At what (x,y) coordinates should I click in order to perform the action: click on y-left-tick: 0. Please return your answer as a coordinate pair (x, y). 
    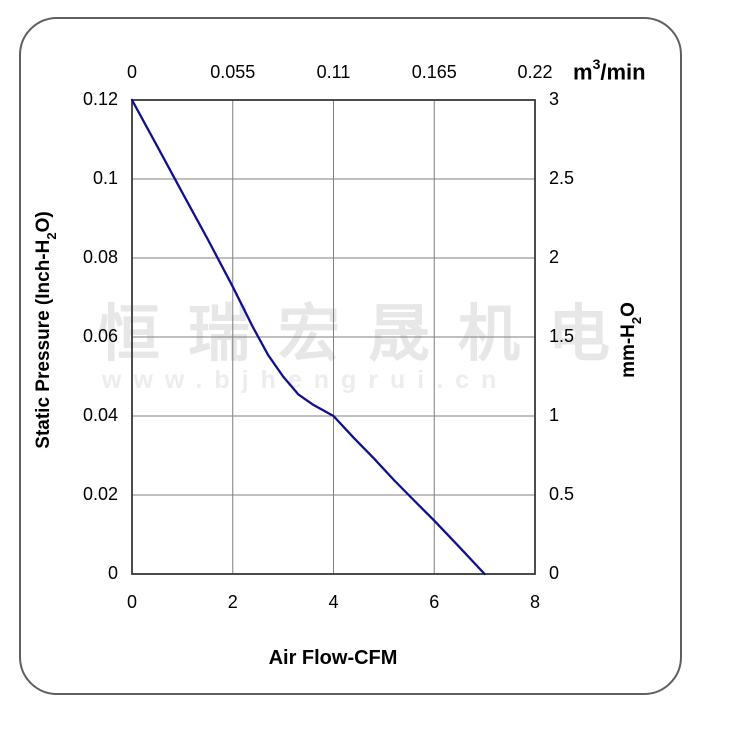
    Looking at the image, I should click on (112, 573).